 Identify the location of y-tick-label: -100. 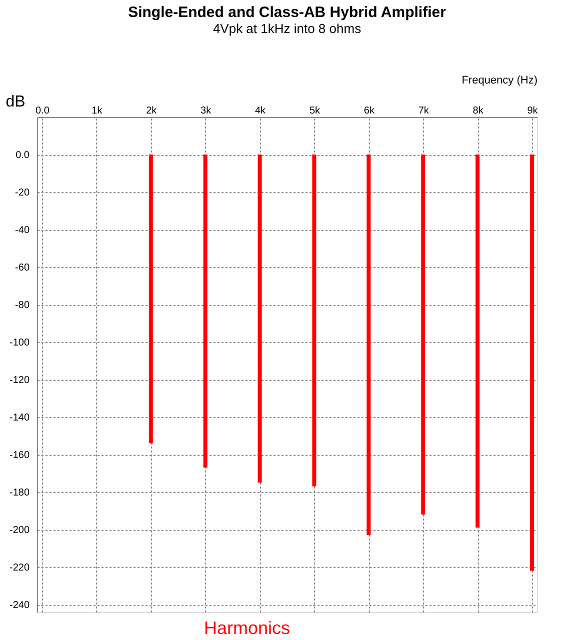
(19, 343).